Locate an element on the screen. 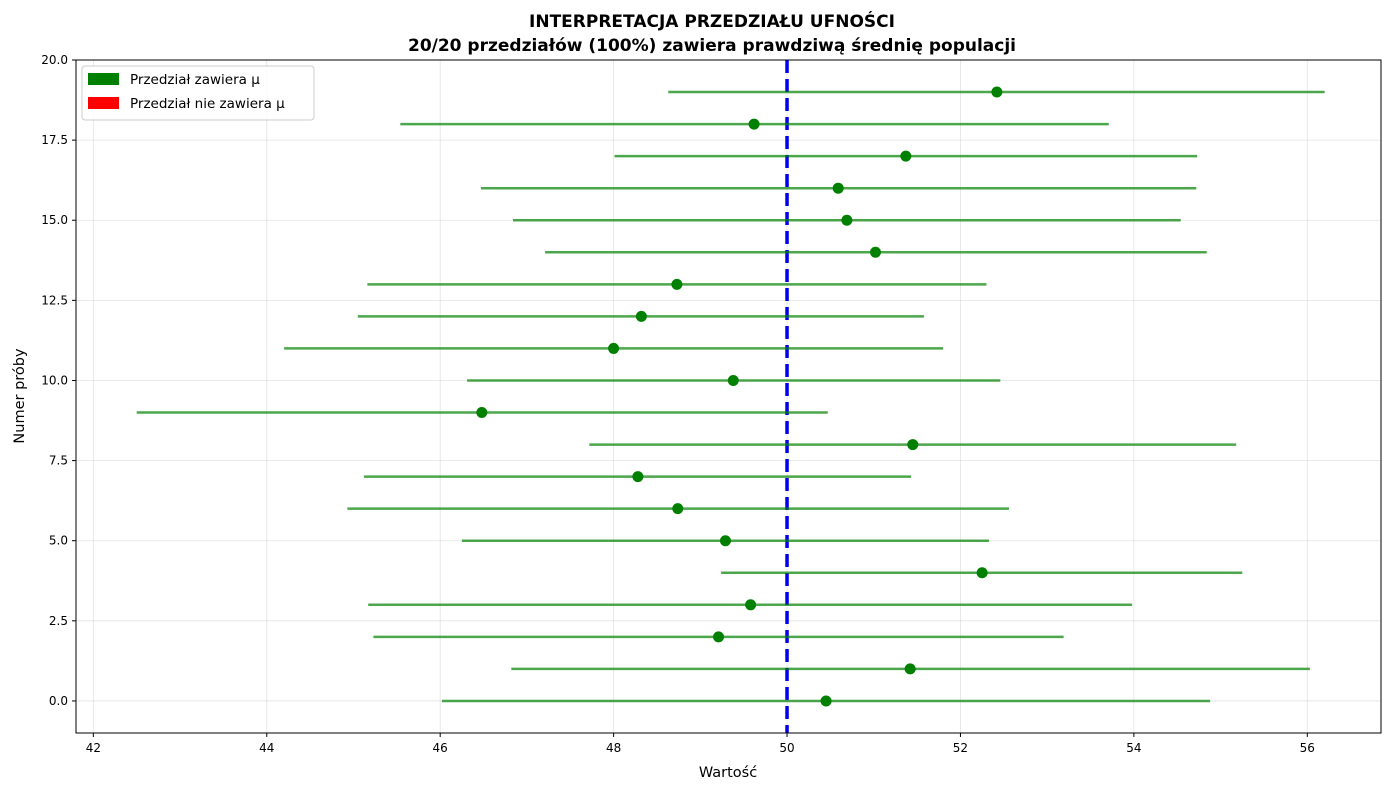 The image size is (1390, 790). legend-swatch-contains is located at coordinates (103, 79).